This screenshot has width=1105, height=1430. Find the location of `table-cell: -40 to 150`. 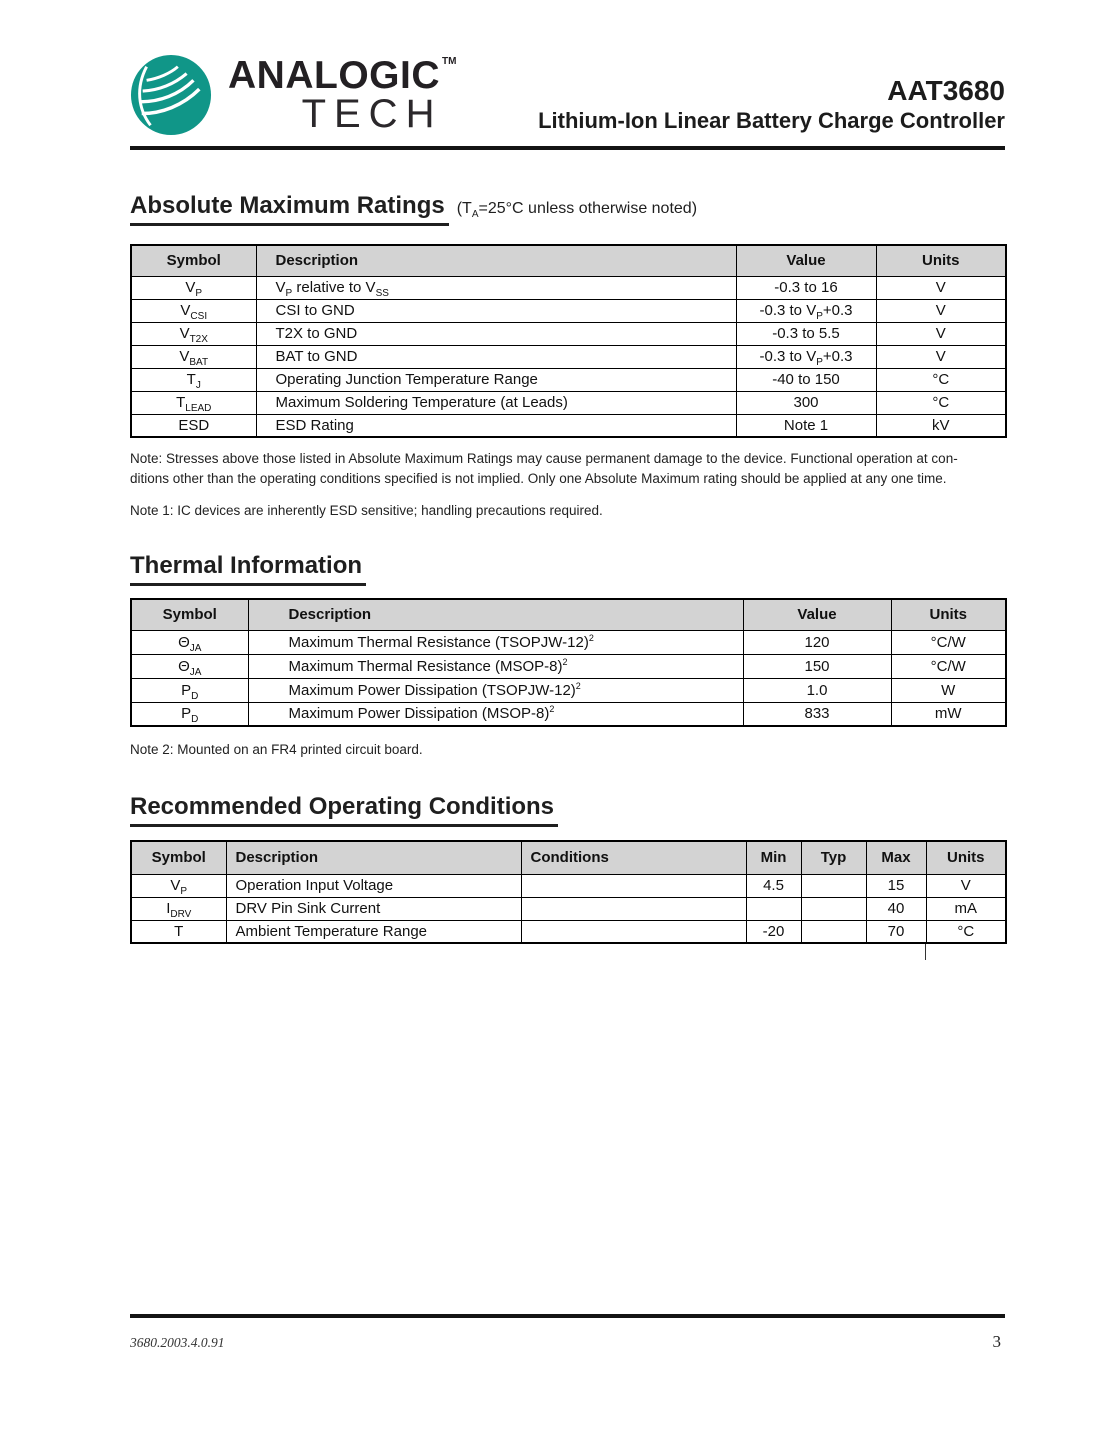

table-cell: -40 to 150 is located at coordinates (806, 379).